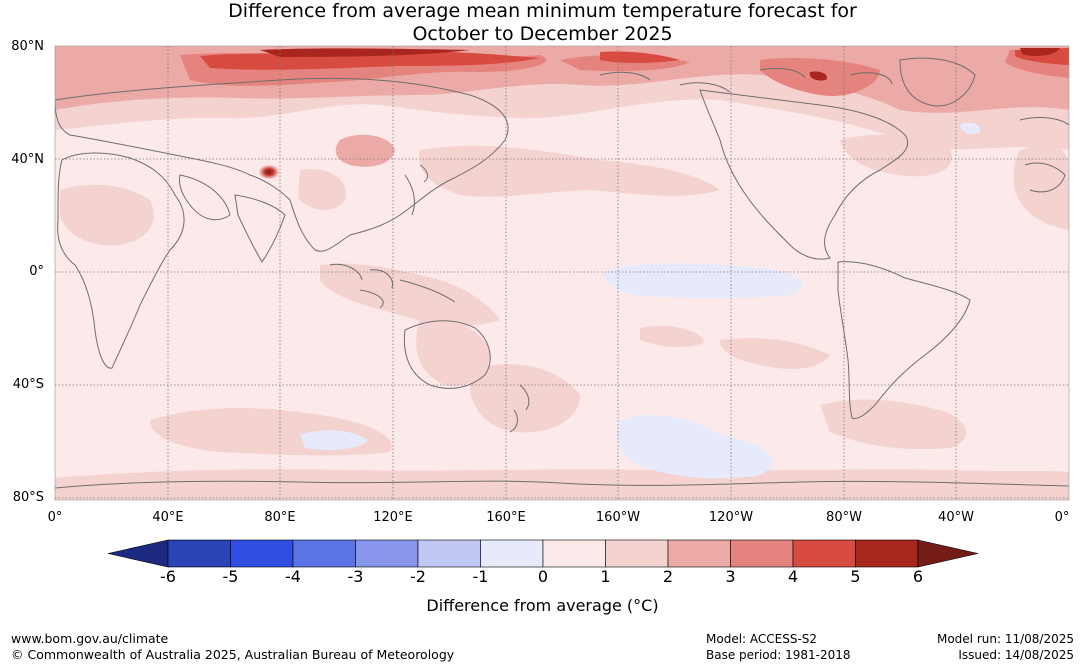  I want to click on footer-base-period: Base period: 1981-2018, so click(778, 655).